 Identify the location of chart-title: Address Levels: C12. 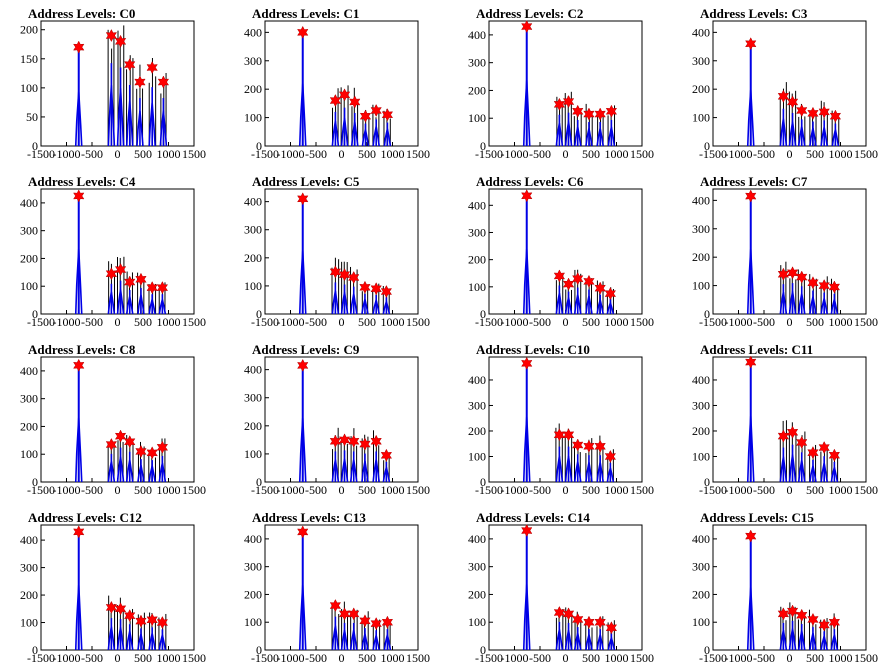
(85, 517).